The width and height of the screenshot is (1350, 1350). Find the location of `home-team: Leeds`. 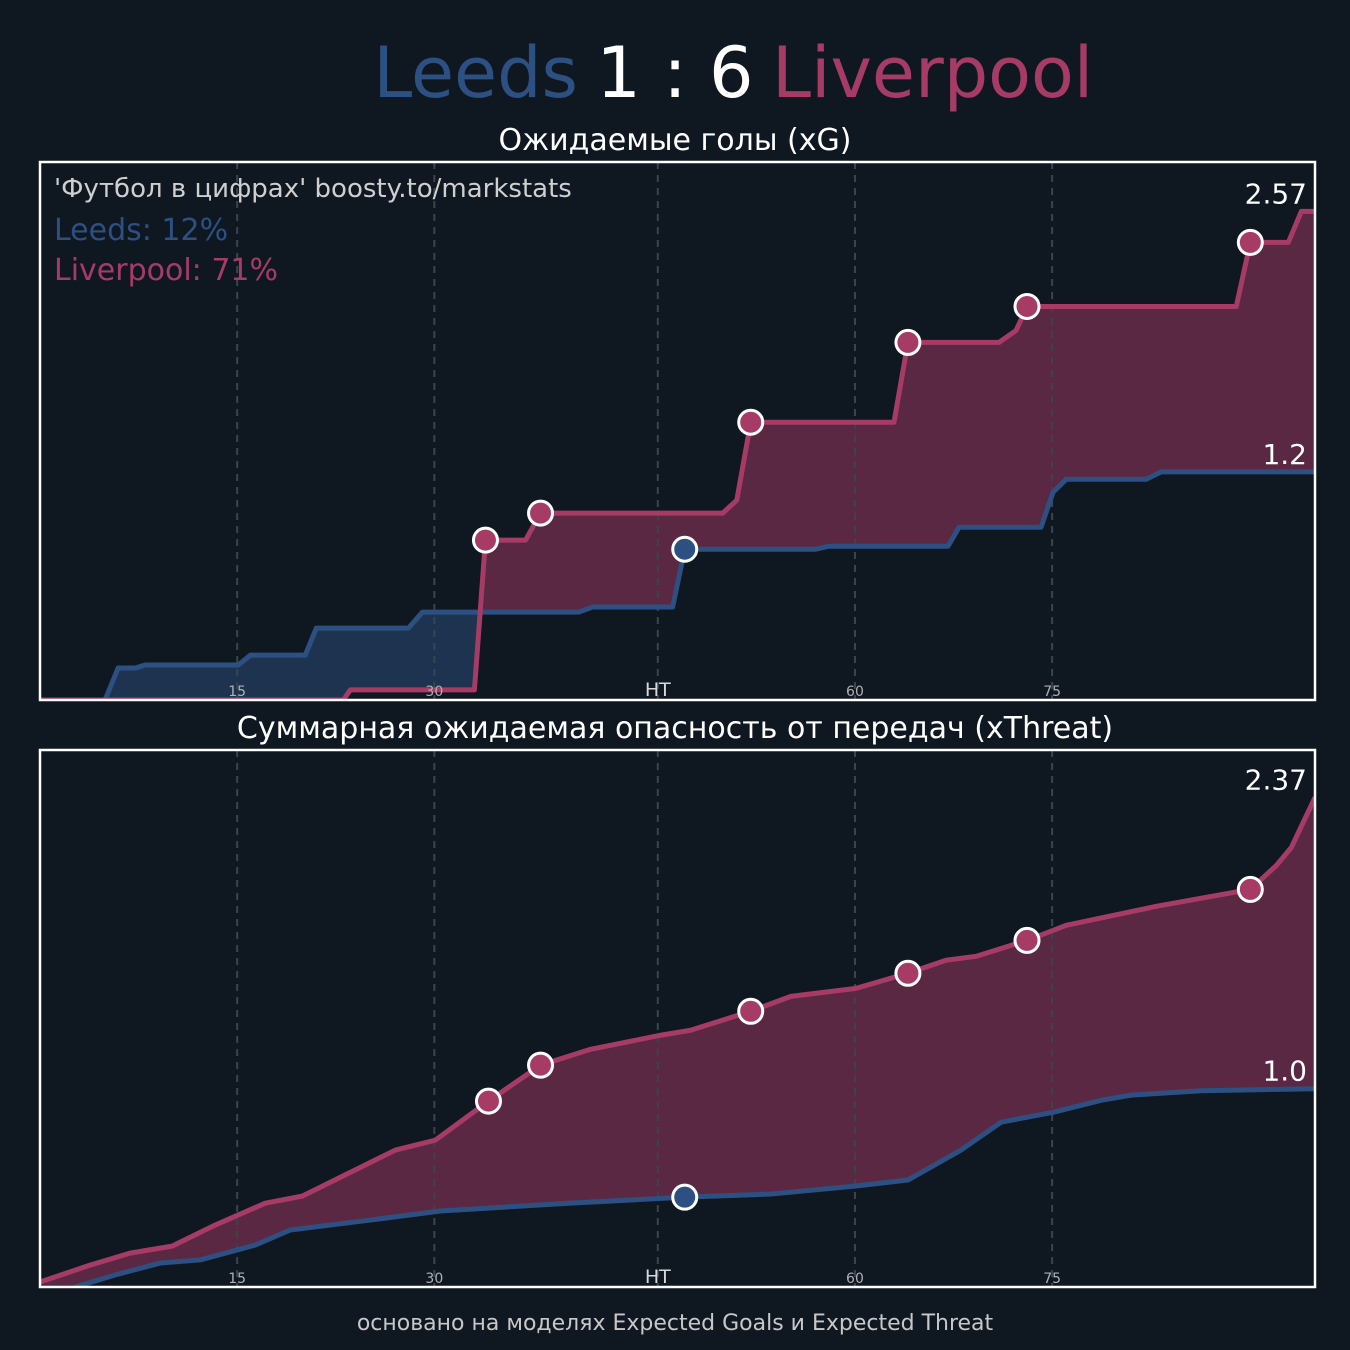

home-team: Leeds is located at coordinates (475, 73).